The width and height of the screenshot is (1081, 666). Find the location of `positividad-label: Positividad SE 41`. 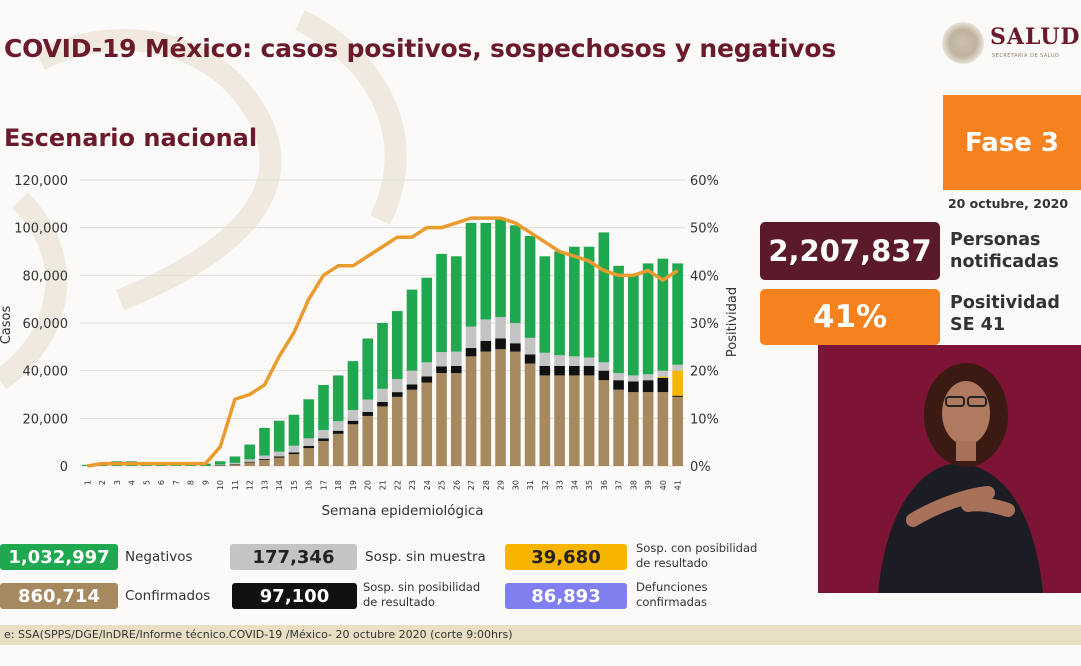

positividad-label: Positividad SE 41 is located at coordinates (1005, 314).